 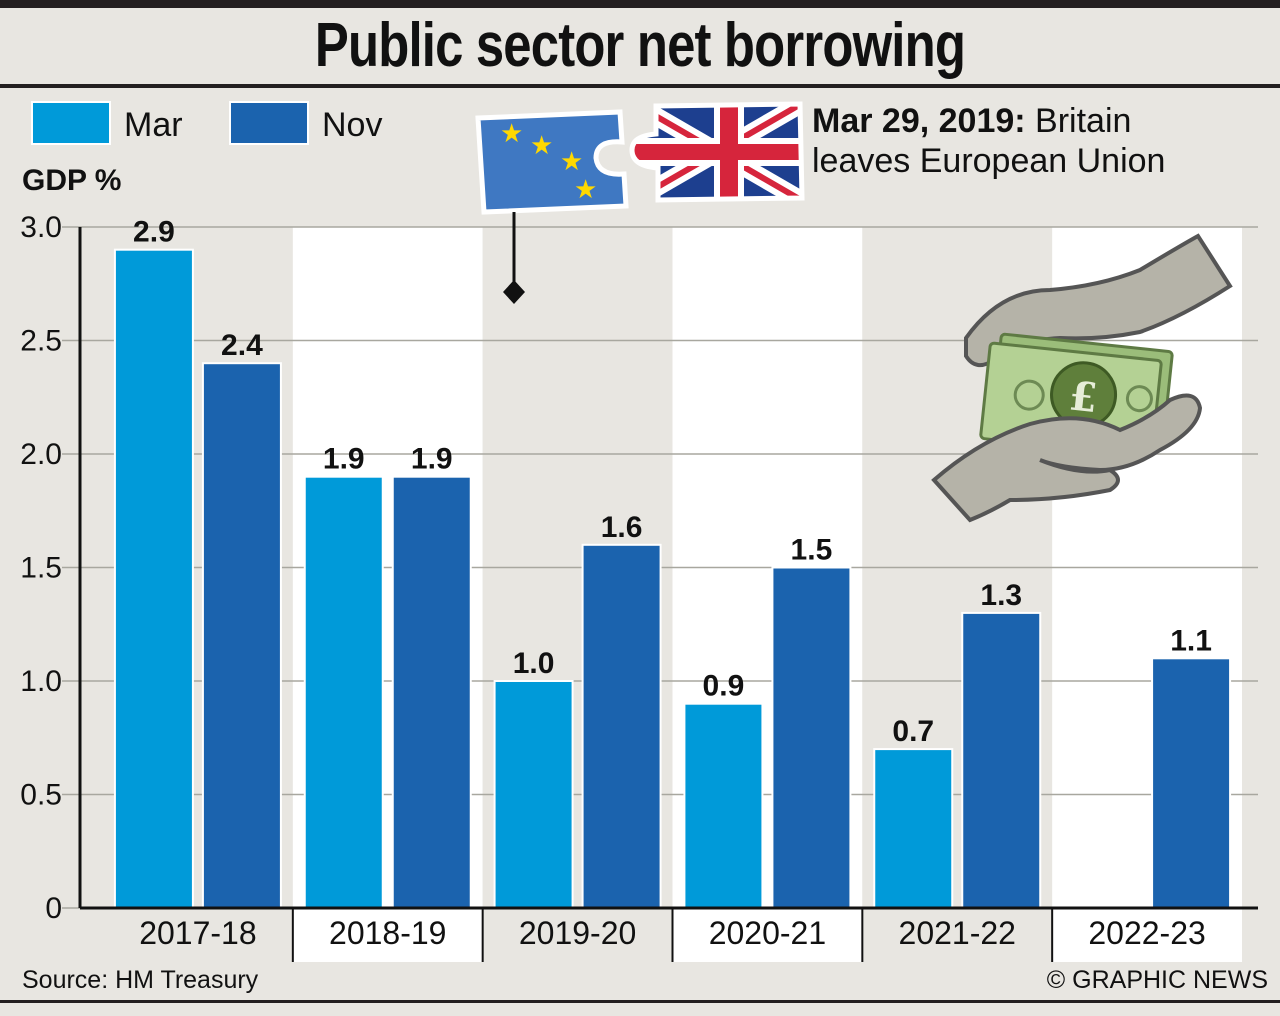 I want to click on credit-note: © GRAPHIC NEWS, so click(x=1157, y=980).